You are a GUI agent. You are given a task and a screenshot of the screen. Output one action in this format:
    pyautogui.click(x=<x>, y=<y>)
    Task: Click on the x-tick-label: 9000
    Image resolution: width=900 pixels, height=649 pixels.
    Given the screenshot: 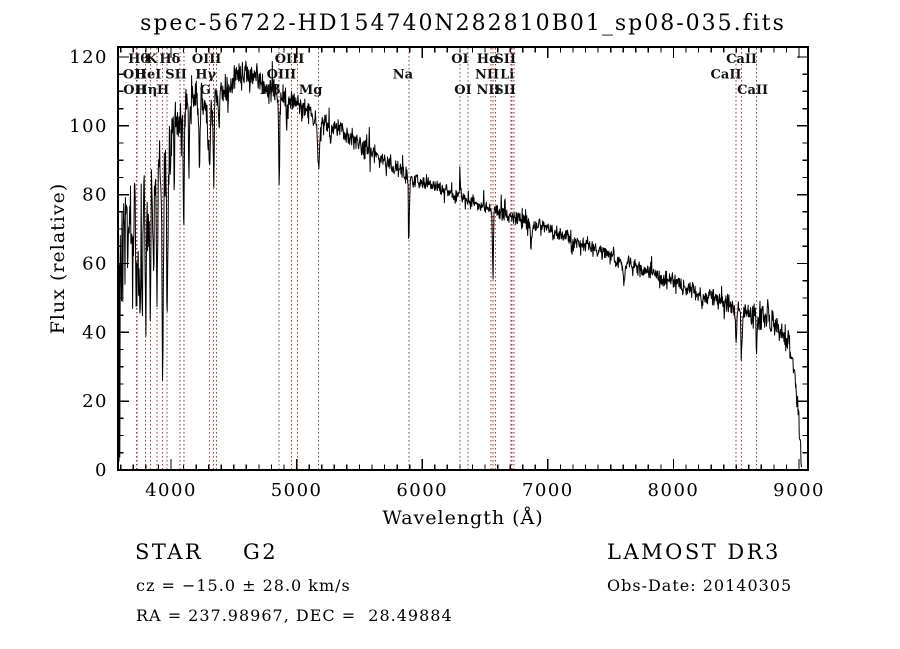 What is the action you would take?
    pyautogui.click(x=799, y=490)
    